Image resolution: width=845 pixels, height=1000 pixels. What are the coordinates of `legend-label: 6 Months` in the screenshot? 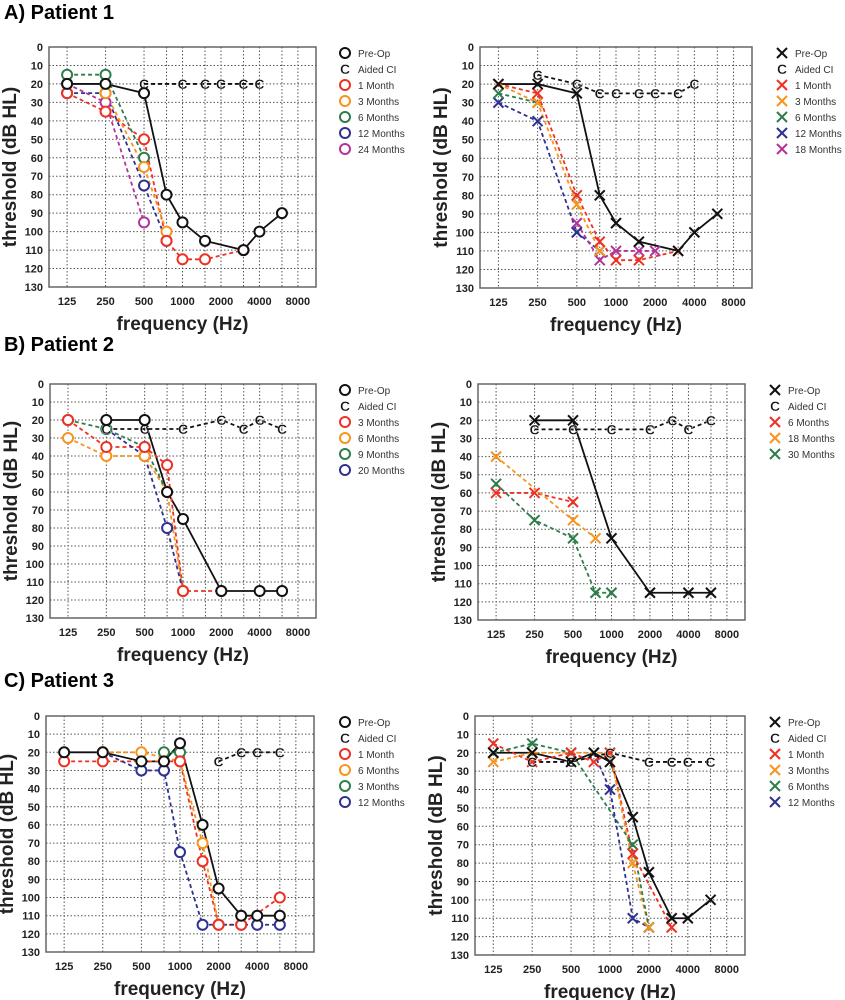 It's located at (815, 118).